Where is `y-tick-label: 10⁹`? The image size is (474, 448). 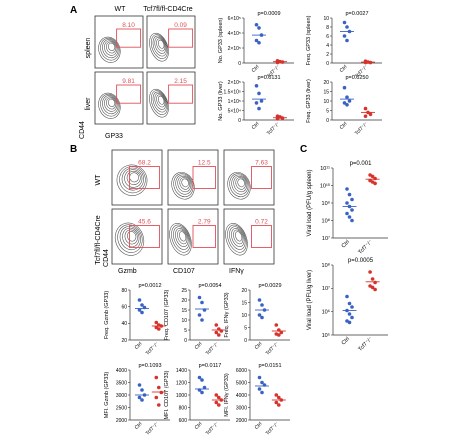 y-tick-label: 10⁹ is located at coordinates (326, 203).